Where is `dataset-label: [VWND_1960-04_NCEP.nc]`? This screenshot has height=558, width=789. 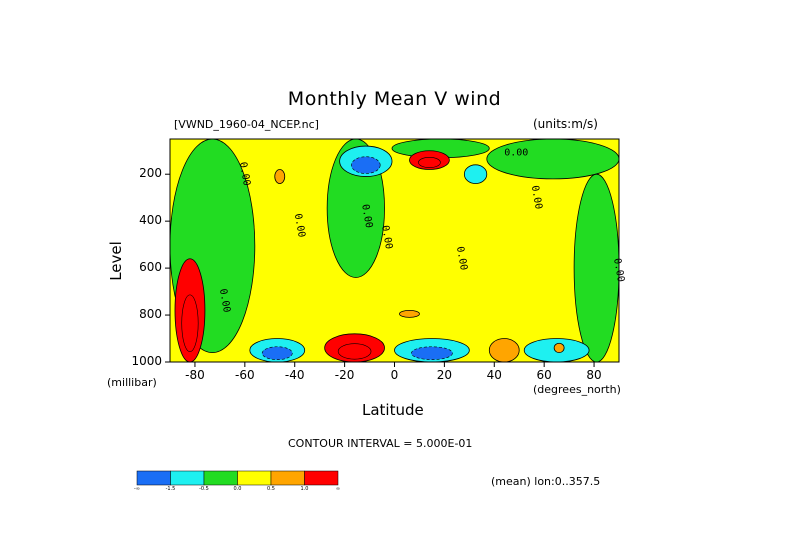 dataset-label: [VWND_1960-04_NCEP.nc] is located at coordinates (246, 124).